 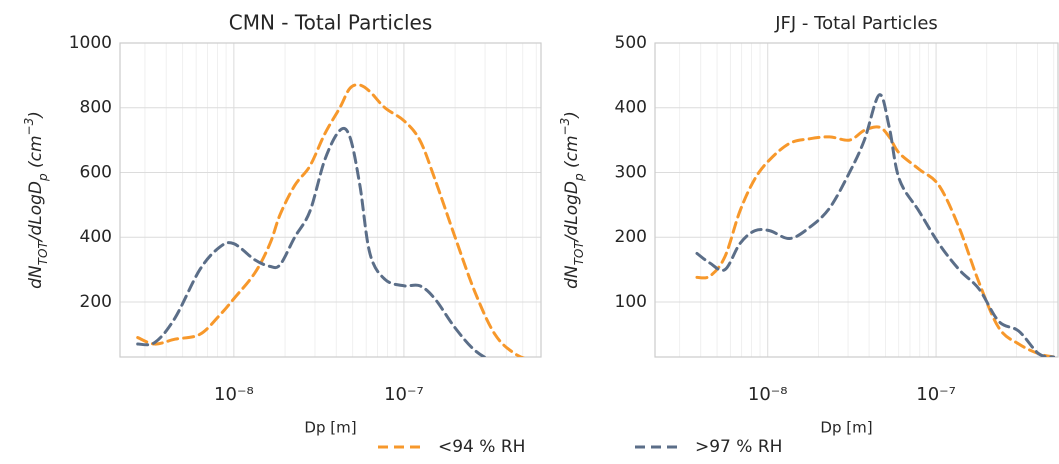 What do you see at coordinates (856, 23) in the screenshot?
I see `chart-title: JFJ - Total Particles` at bounding box center [856, 23].